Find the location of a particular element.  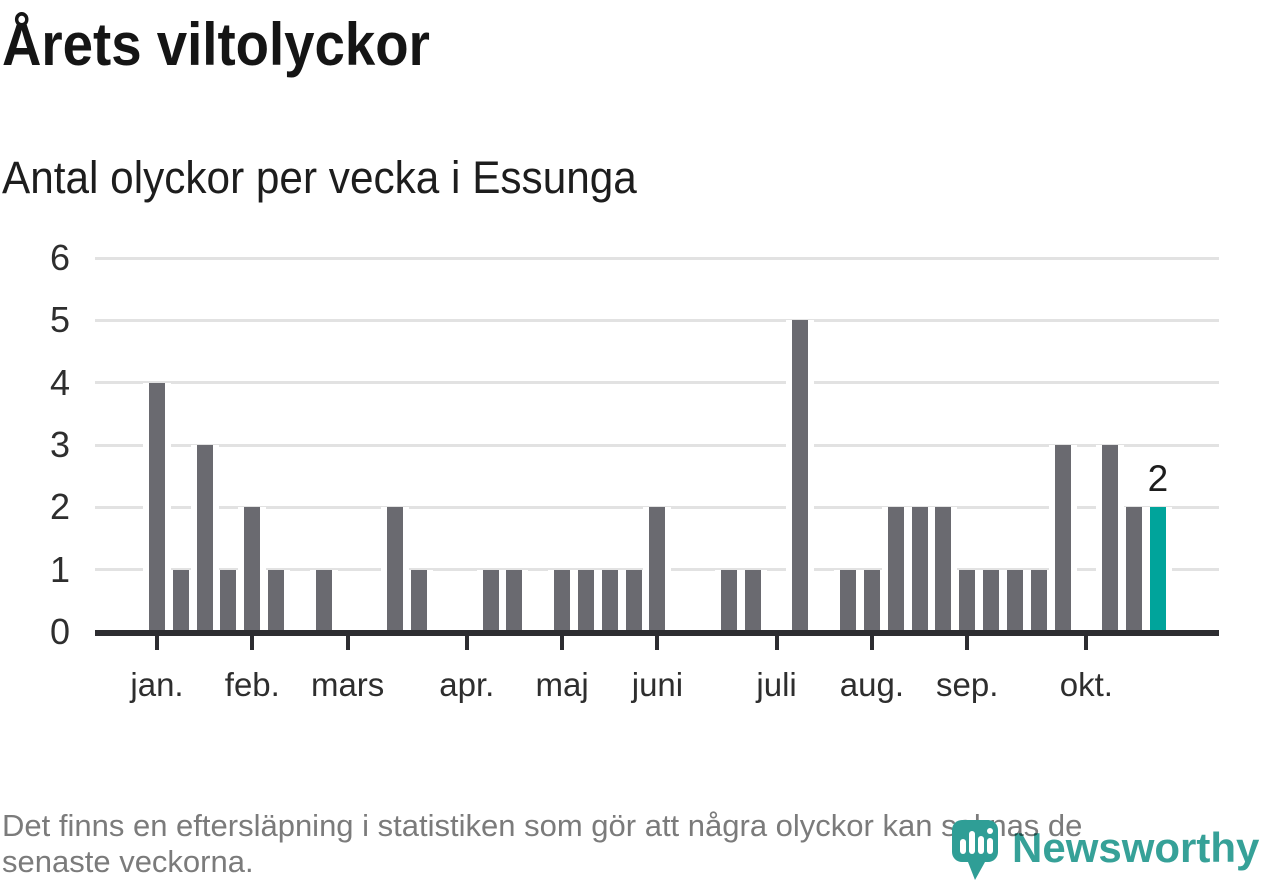

x-tick-aug is located at coordinates (871, 643).